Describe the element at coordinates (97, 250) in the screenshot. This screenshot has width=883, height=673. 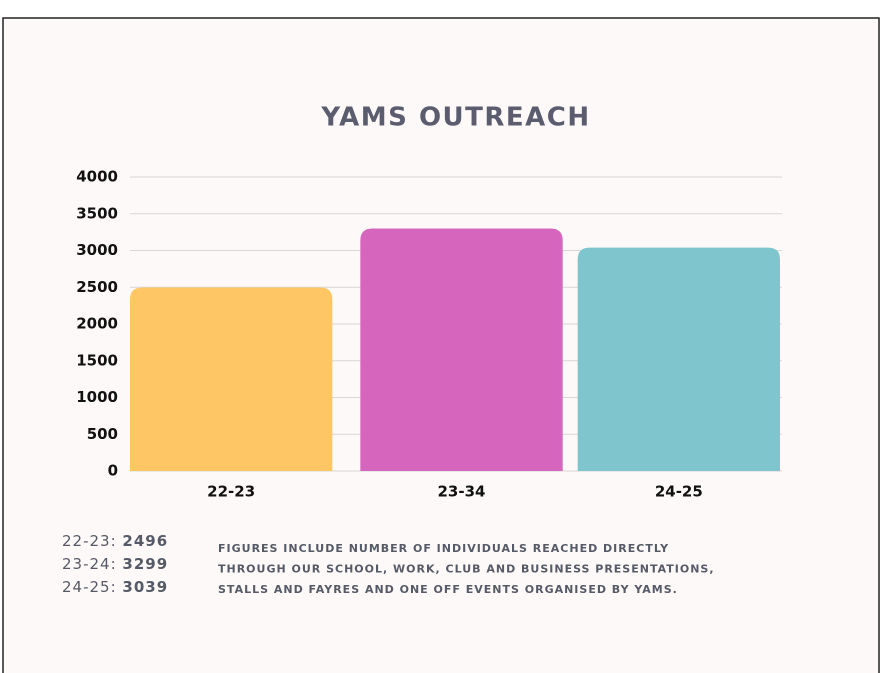
I see `y-tick-label: 3000` at that location.